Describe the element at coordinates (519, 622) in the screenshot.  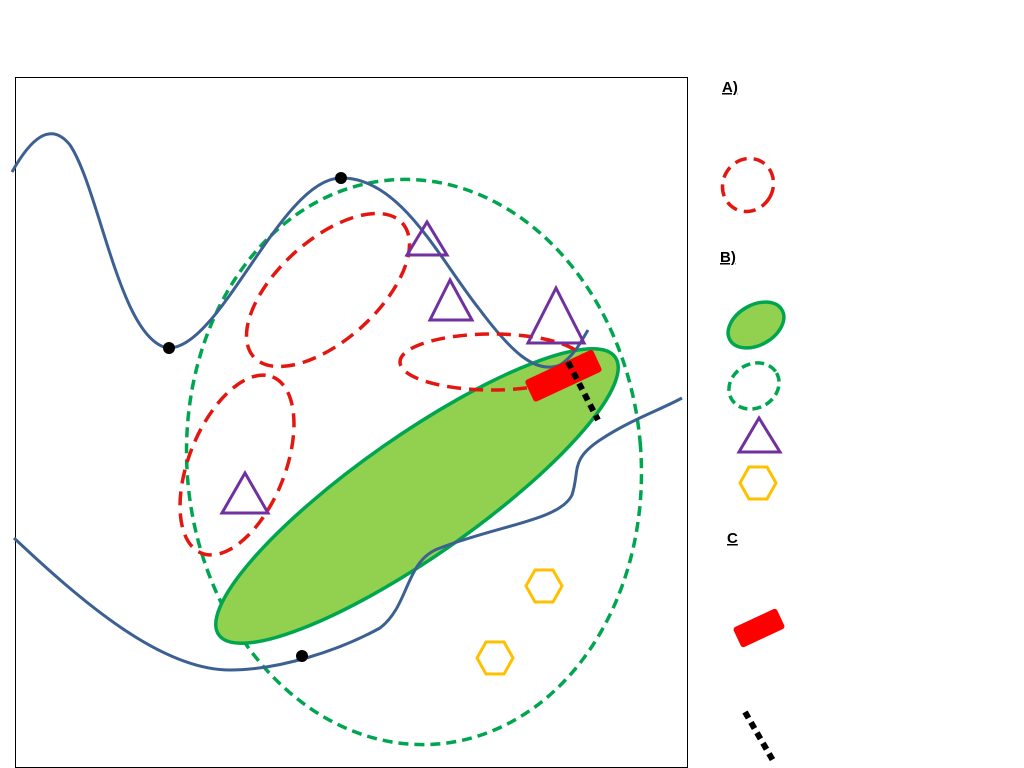
I see `hexagons` at that location.